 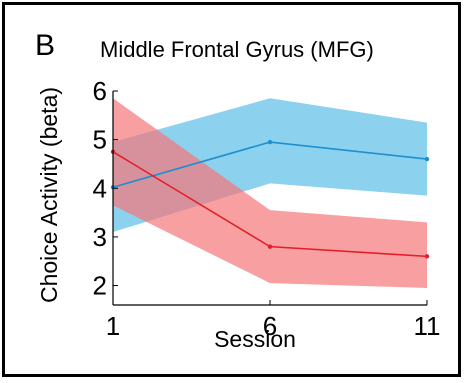 I want to click on x-axis-title: Session, so click(x=255, y=339).